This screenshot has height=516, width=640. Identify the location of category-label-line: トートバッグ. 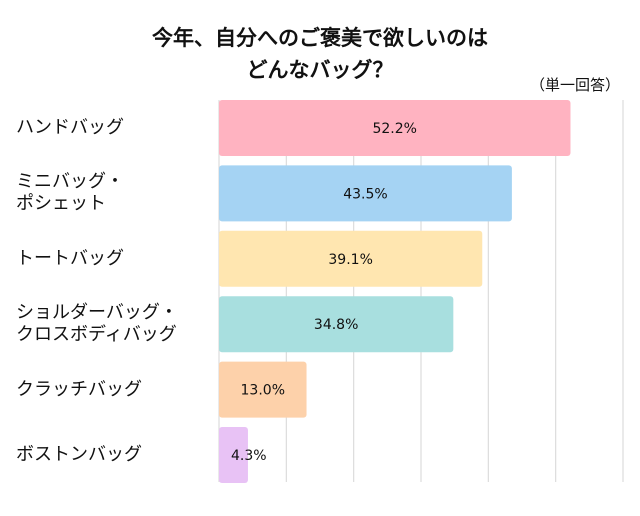
(70, 258).